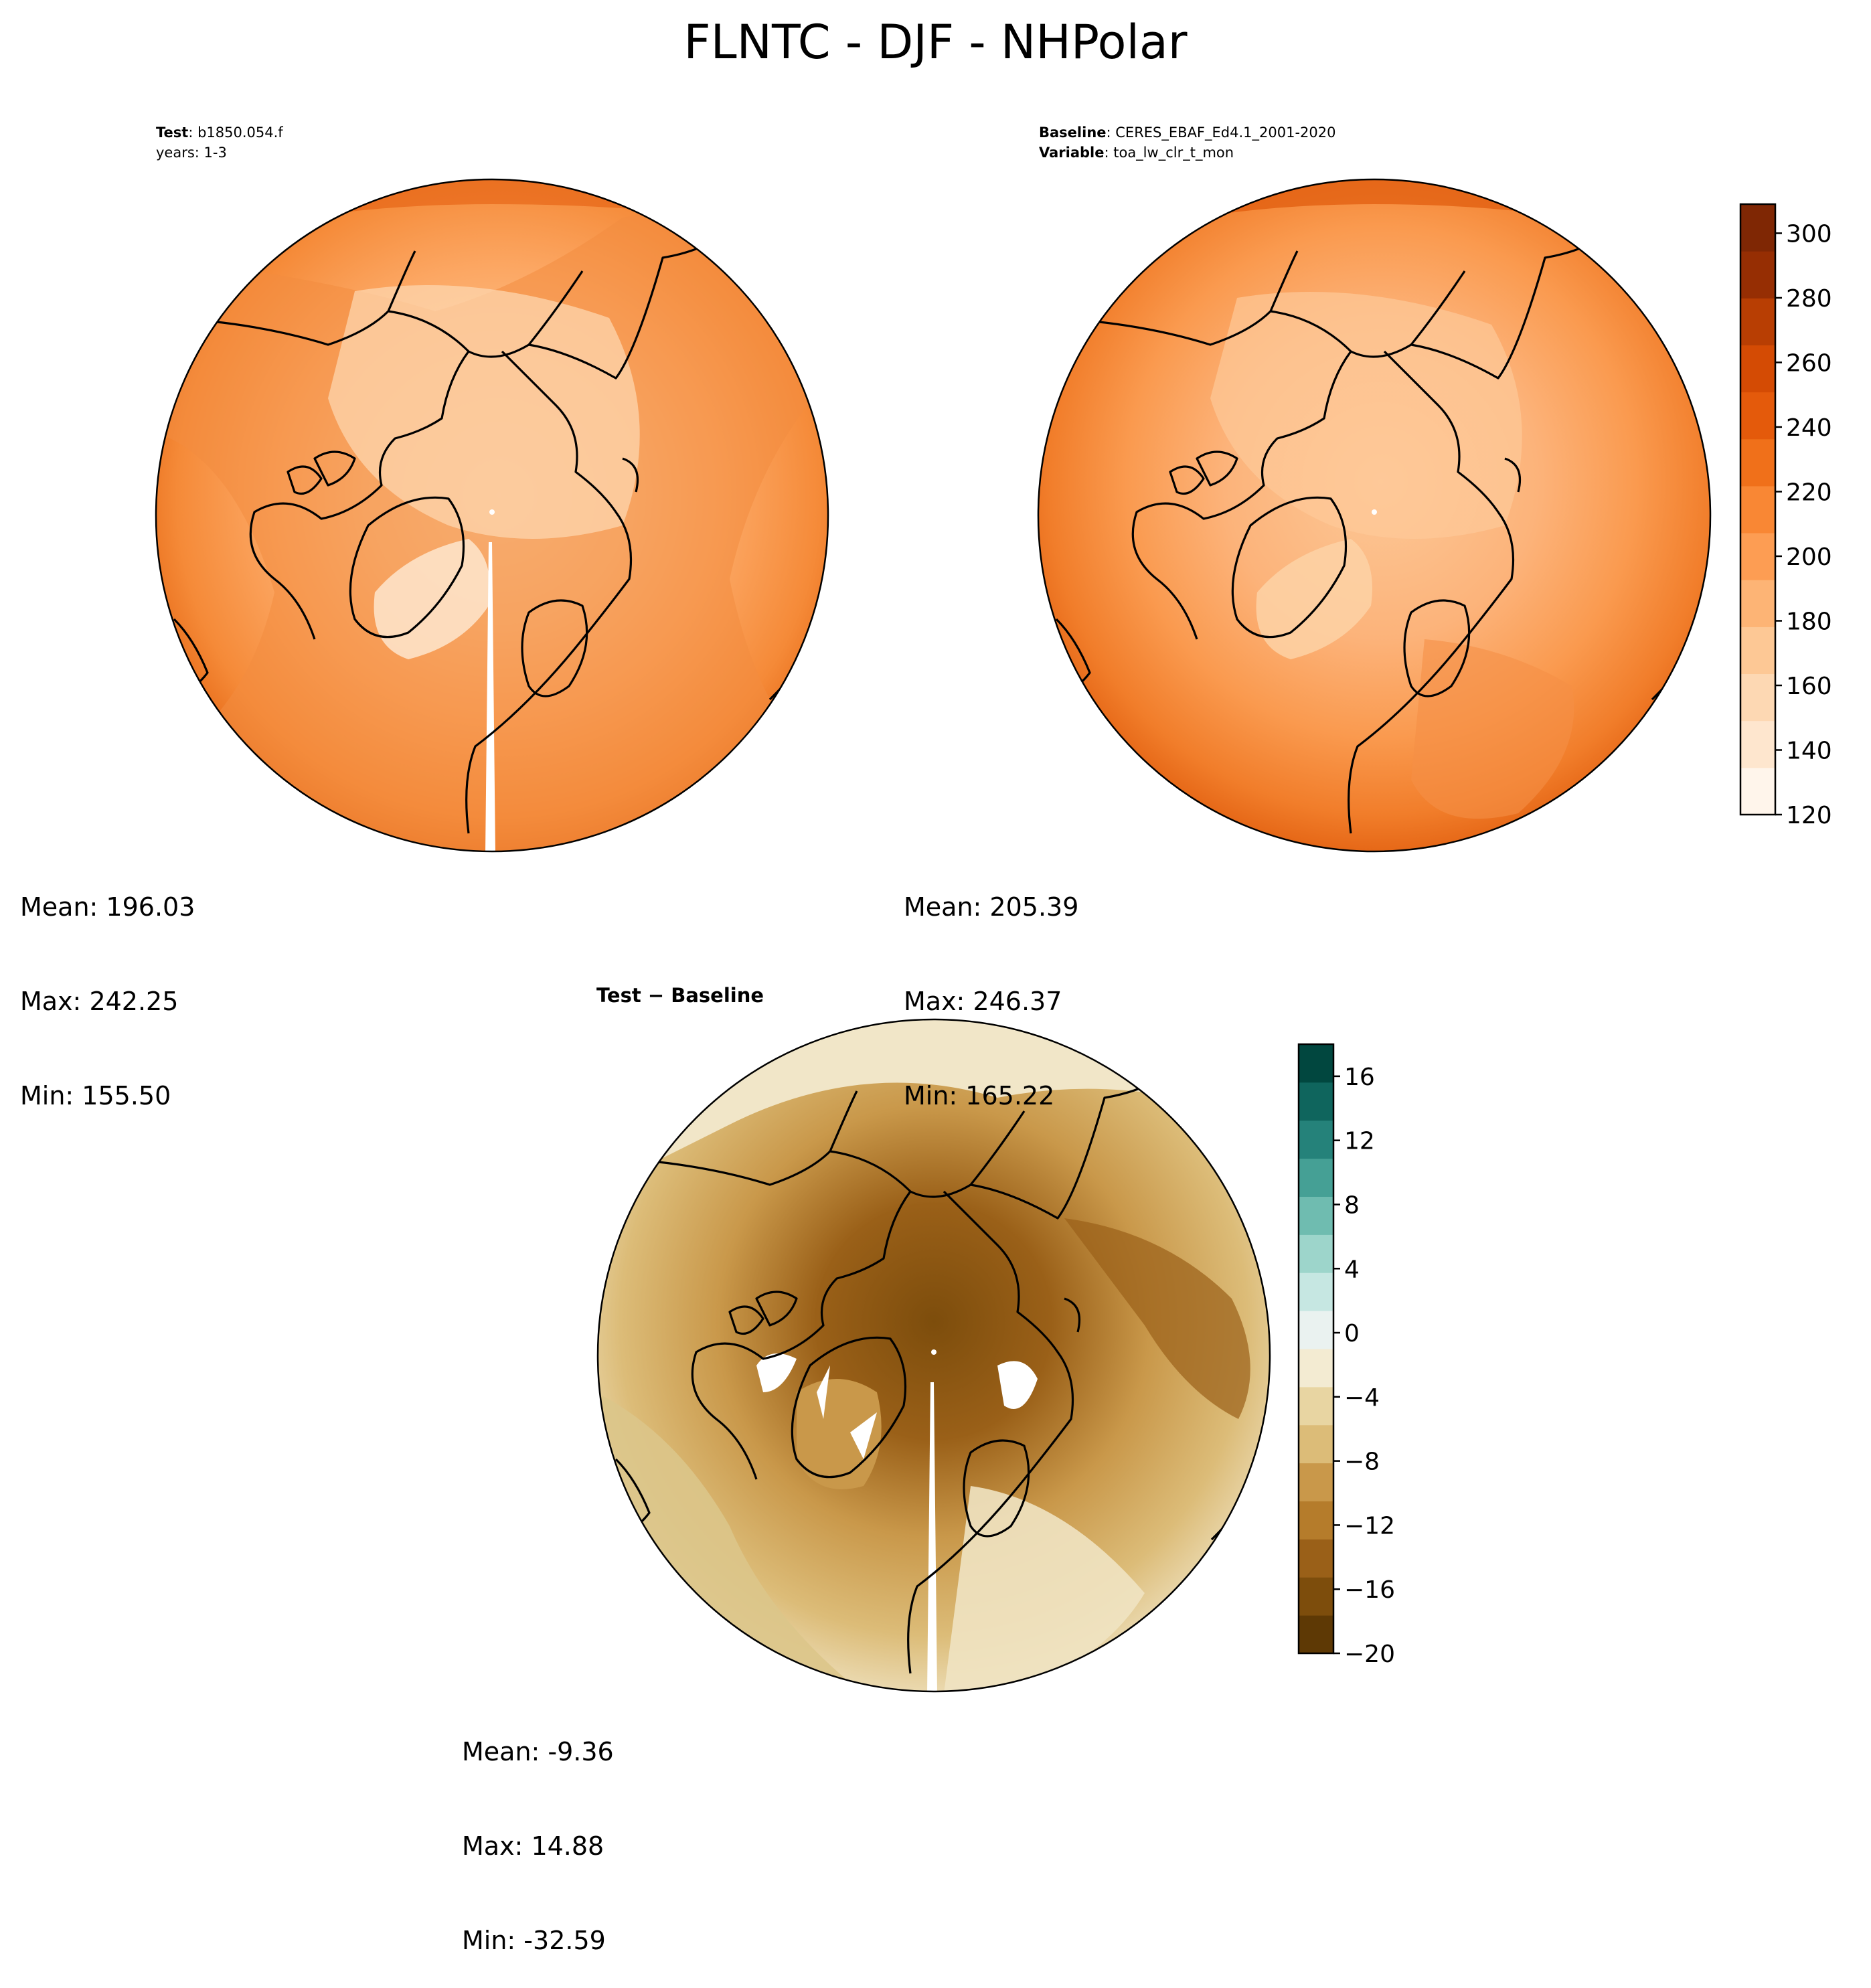 This screenshot has width=1871, height=1988. I want to click on main-tick: 140, so click(1803, 751).